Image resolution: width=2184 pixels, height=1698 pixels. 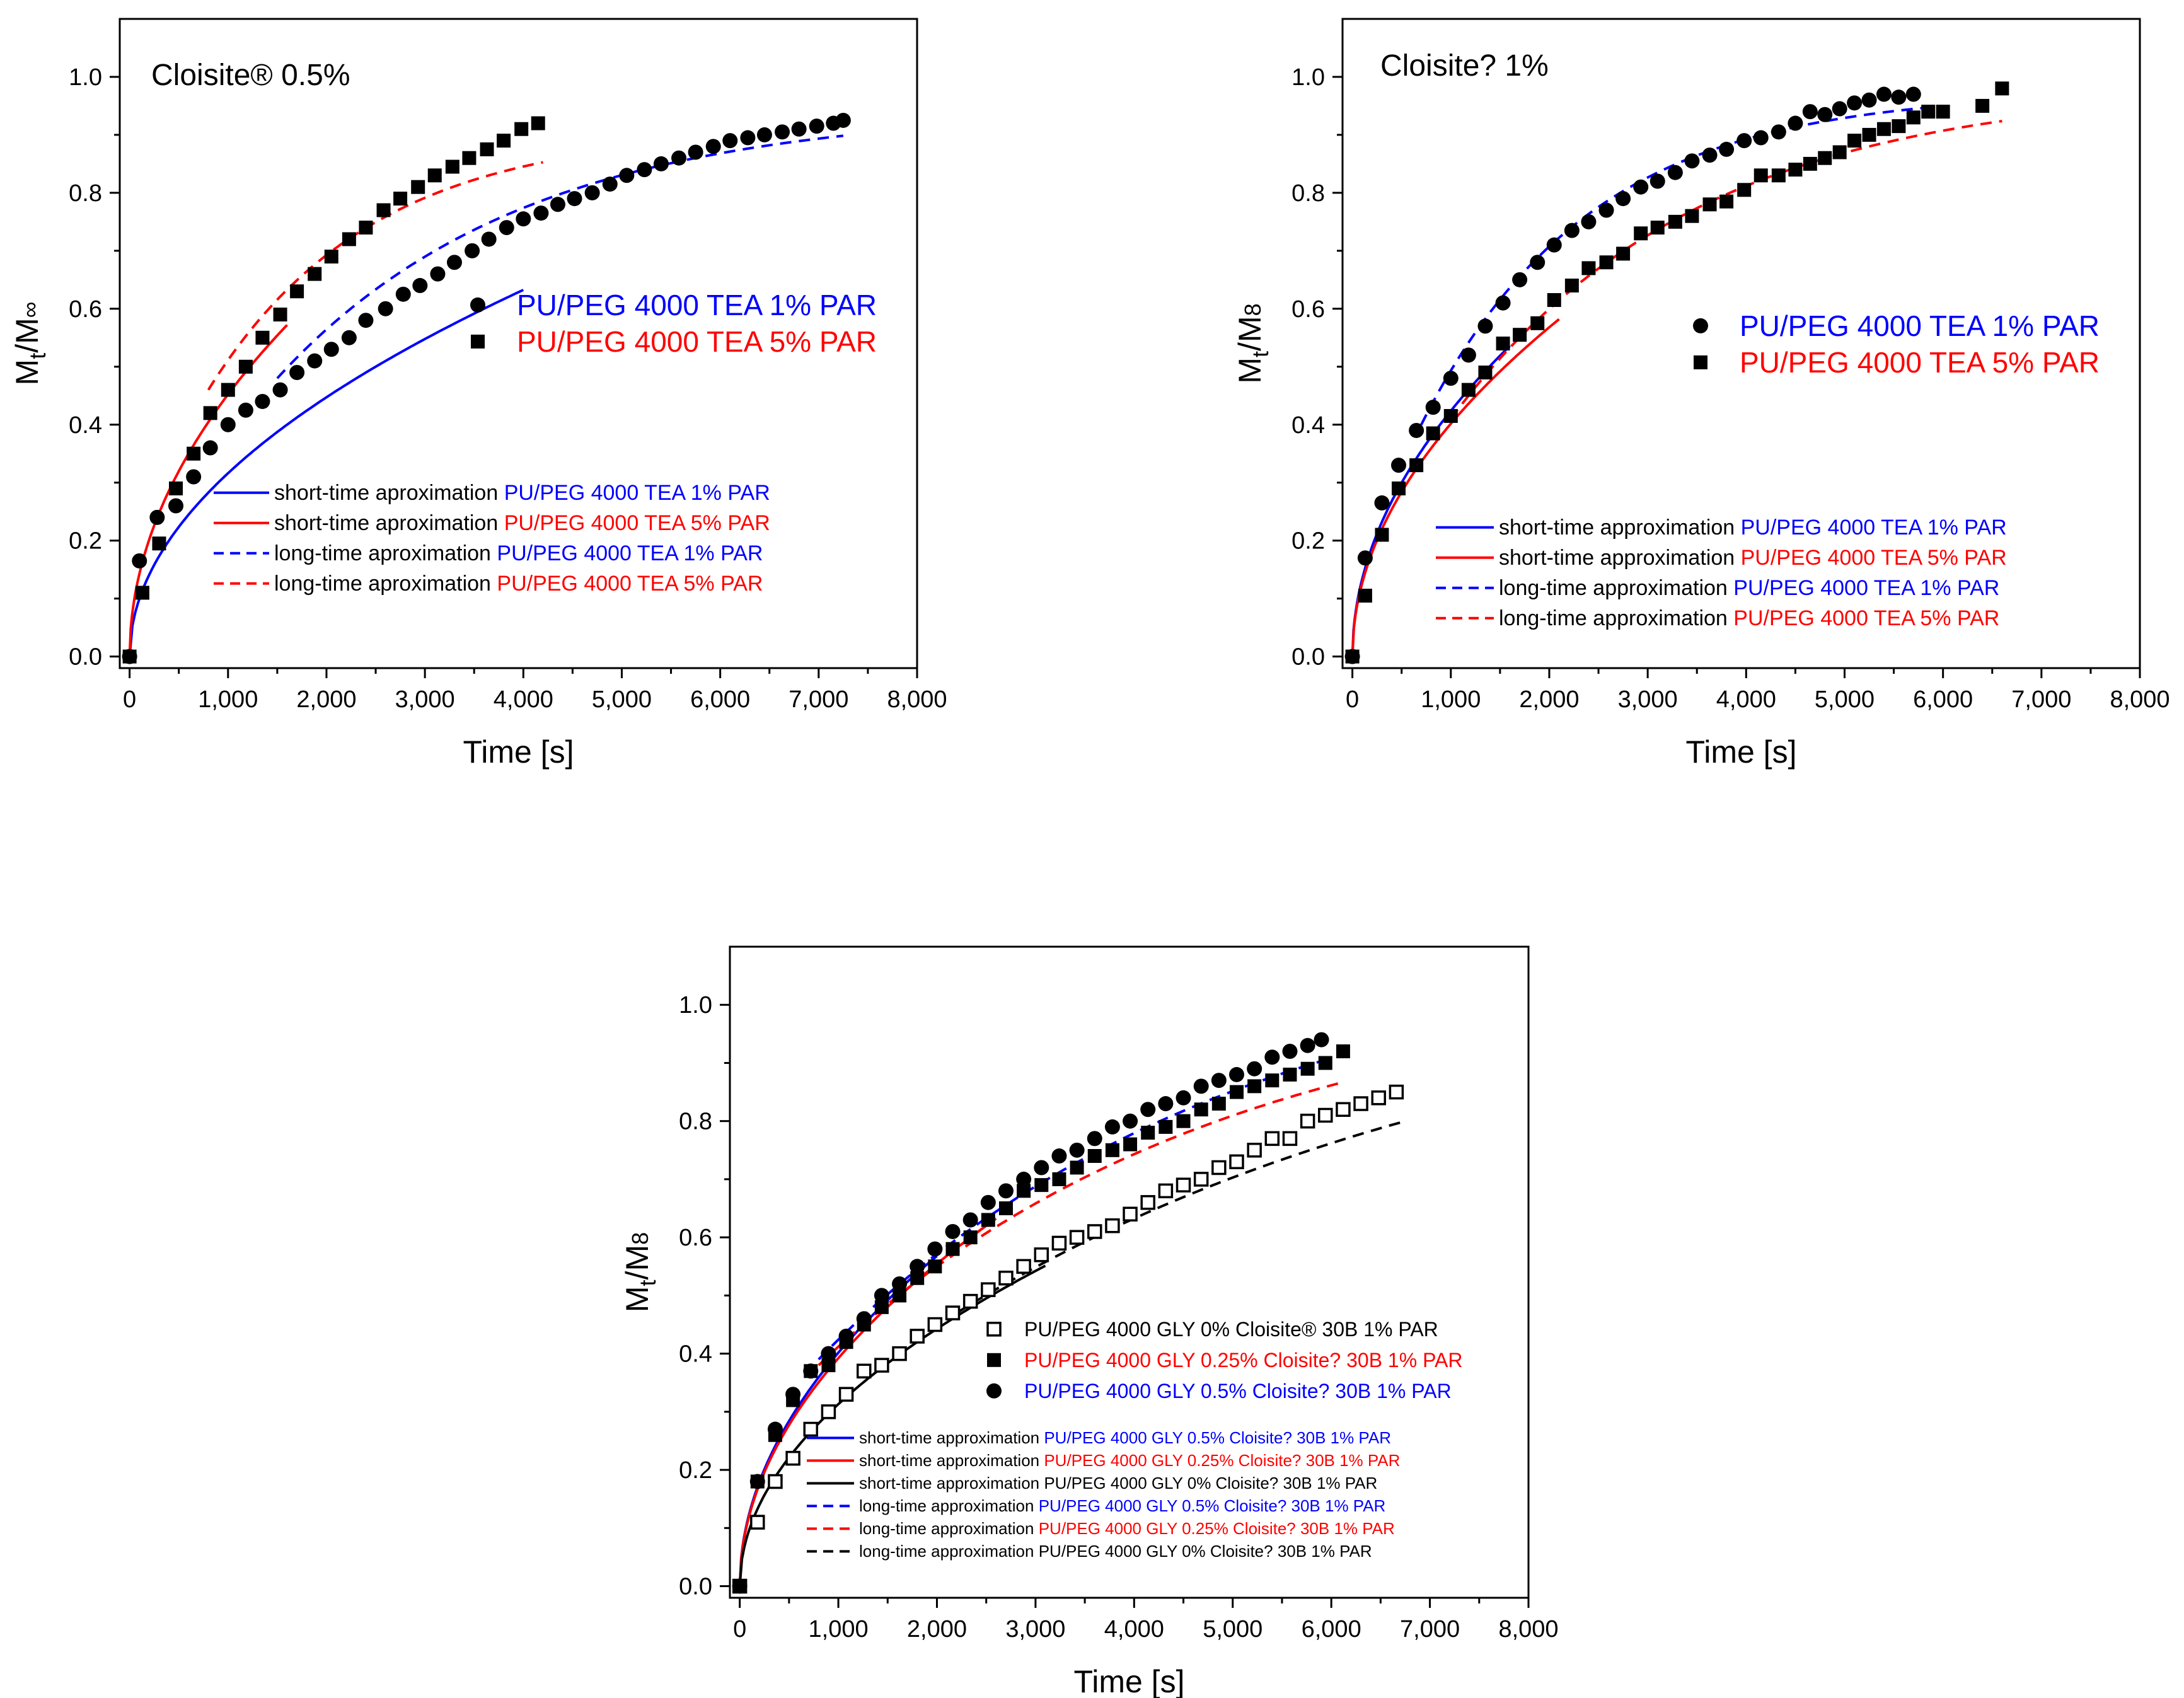 What do you see at coordinates (518, 752) in the screenshot?
I see `x-axis-label: Time [s]` at bounding box center [518, 752].